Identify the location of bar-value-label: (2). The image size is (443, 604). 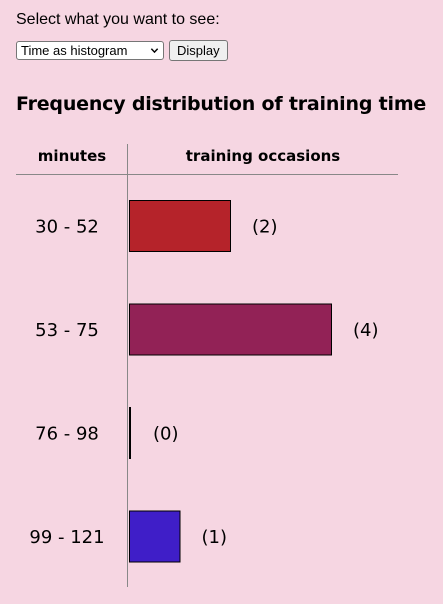
(265, 227).